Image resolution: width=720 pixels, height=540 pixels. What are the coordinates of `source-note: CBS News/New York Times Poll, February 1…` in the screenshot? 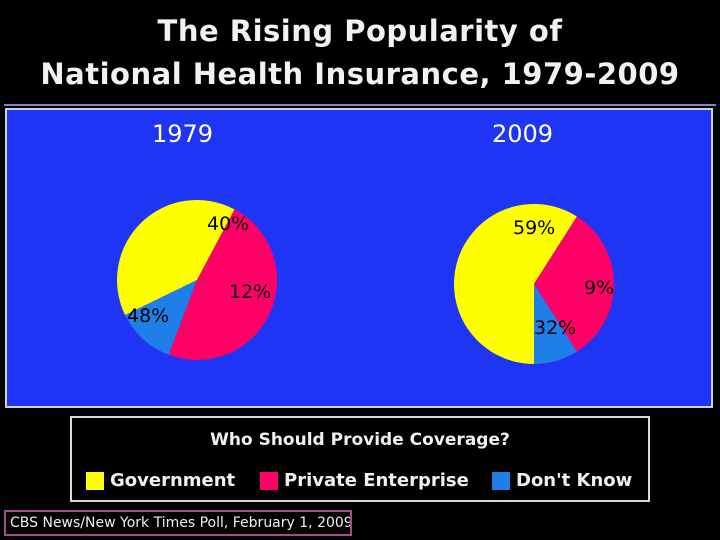 It's located at (178, 523).